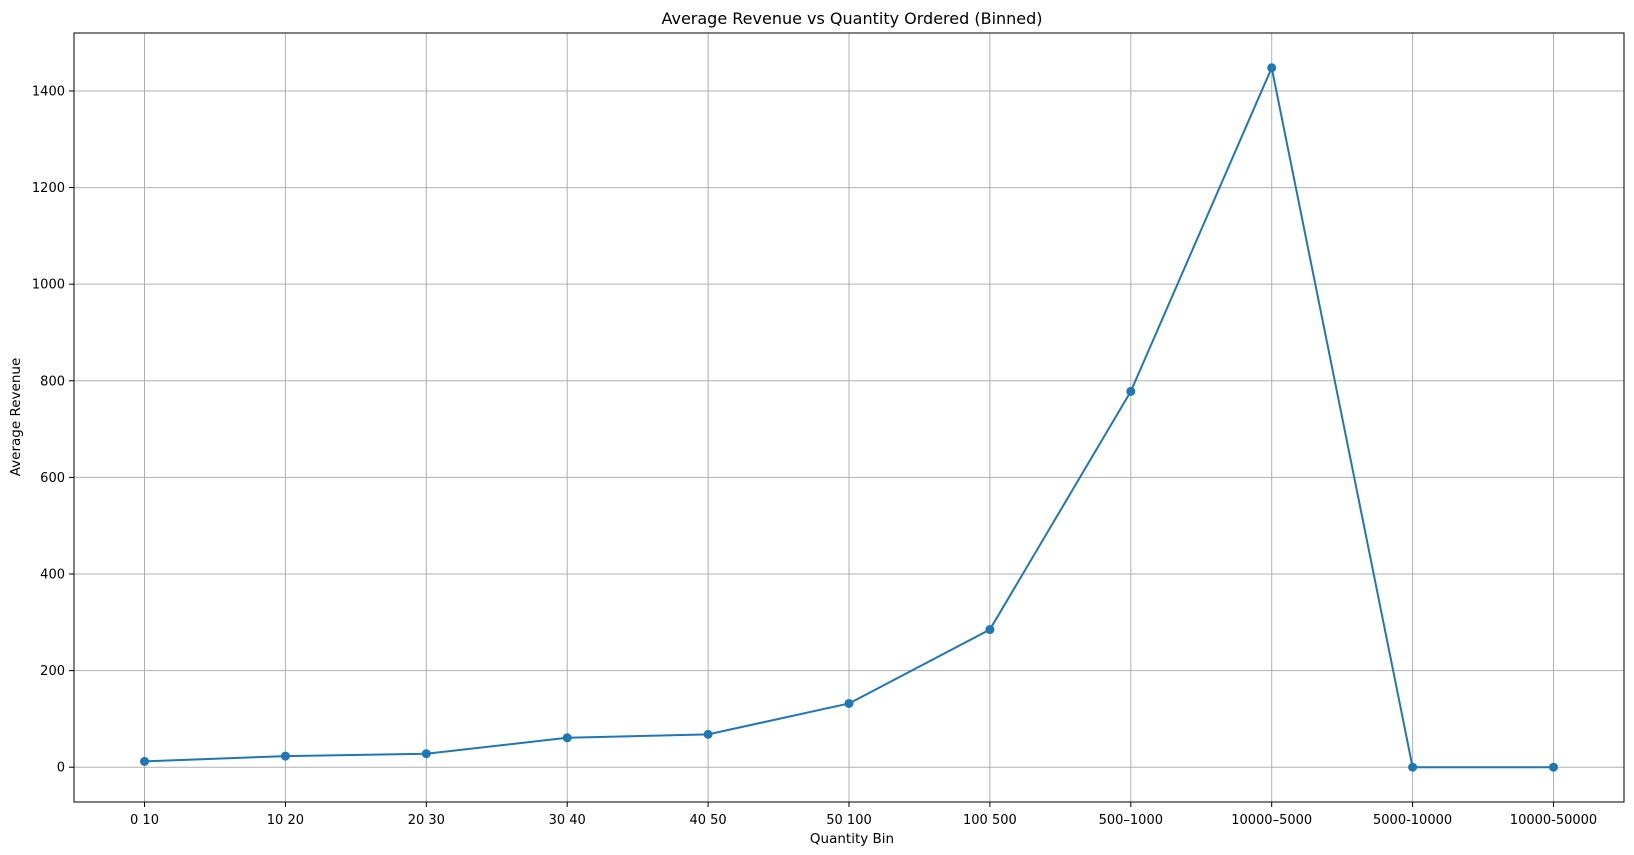  I want to click on x-tick-label: 0 10, so click(144, 820).